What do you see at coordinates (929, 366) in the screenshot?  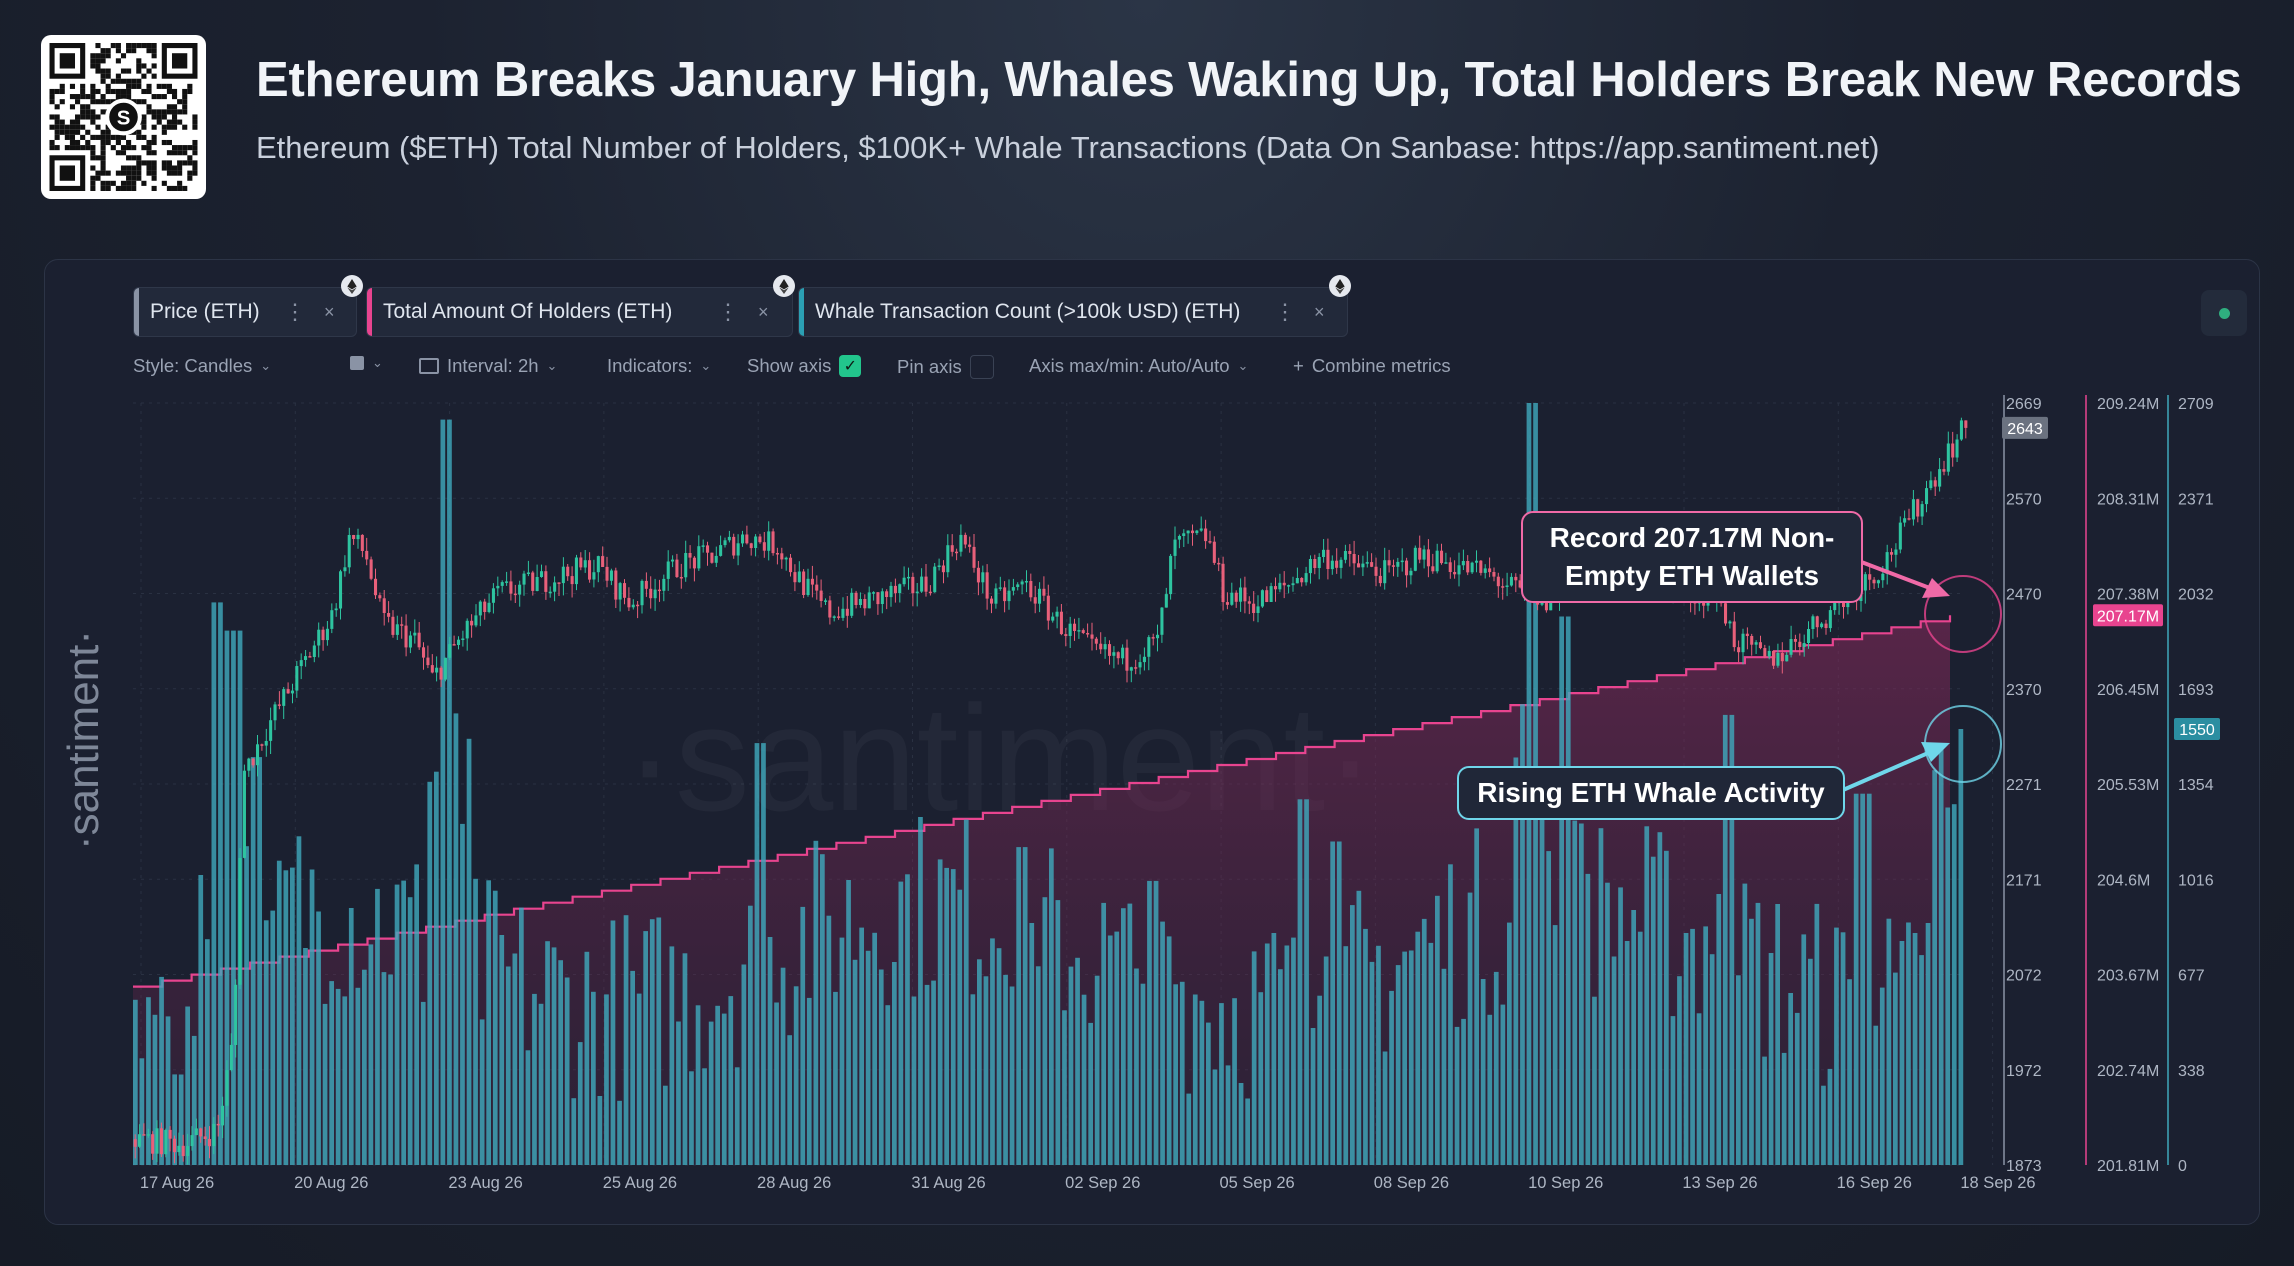 I see `pin-axis-label: Pin axis` at bounding box center [929, 366].